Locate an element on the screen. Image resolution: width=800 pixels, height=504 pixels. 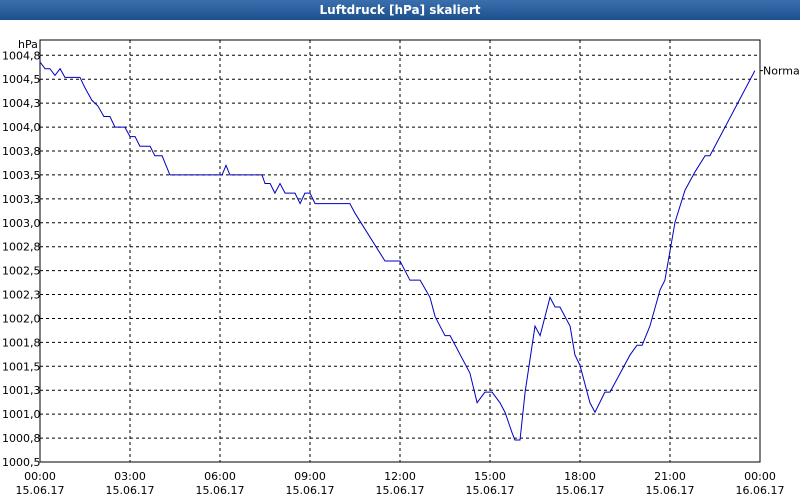
y-tick-label: 1004,0 is located at coordinates (21, 127).